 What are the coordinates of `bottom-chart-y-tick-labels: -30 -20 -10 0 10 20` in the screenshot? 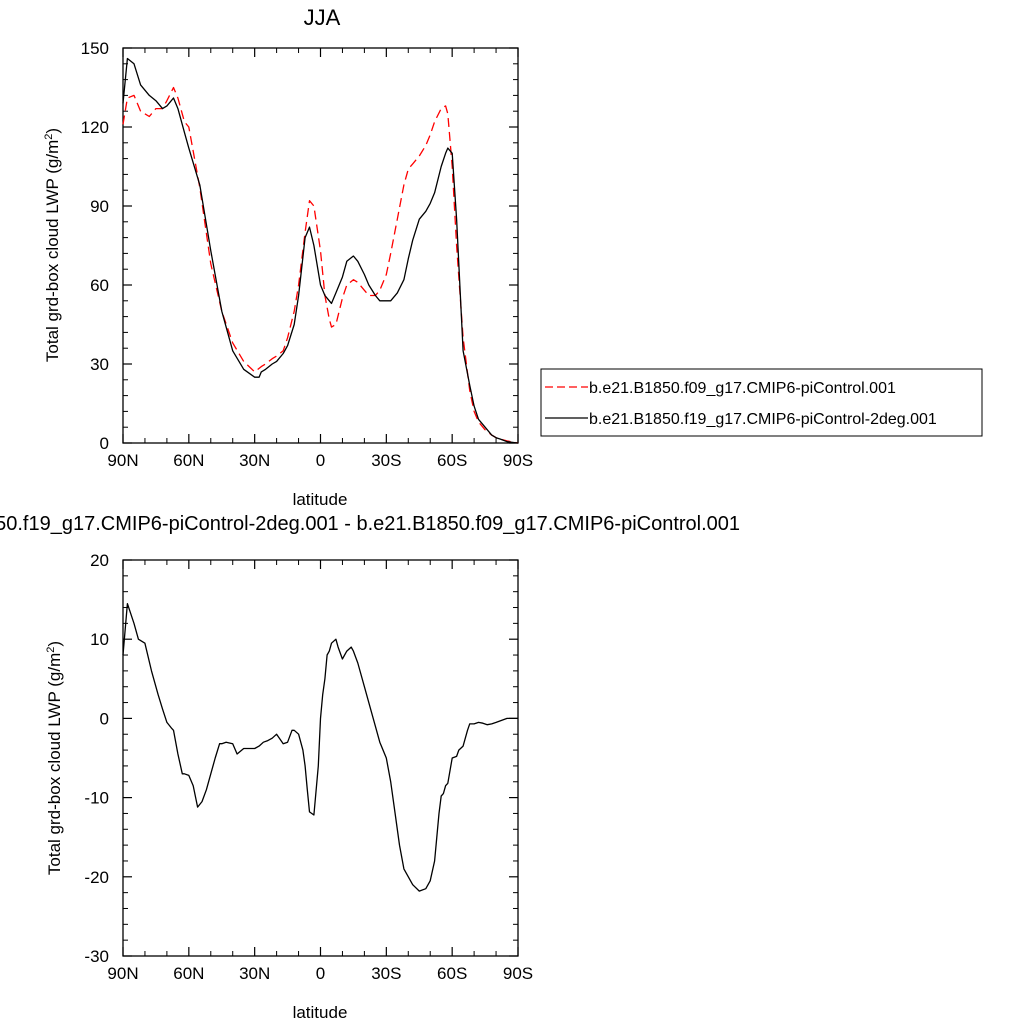 It's located at (96, 758).